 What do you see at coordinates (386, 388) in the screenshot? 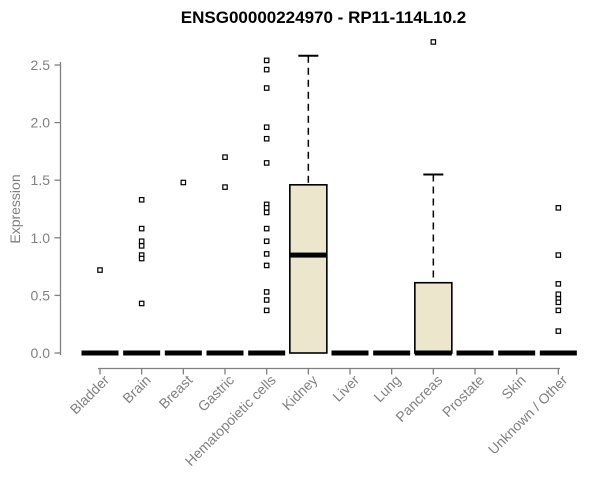
I see `x-category-label-lung: Lung` at bounding box center [386, 388].